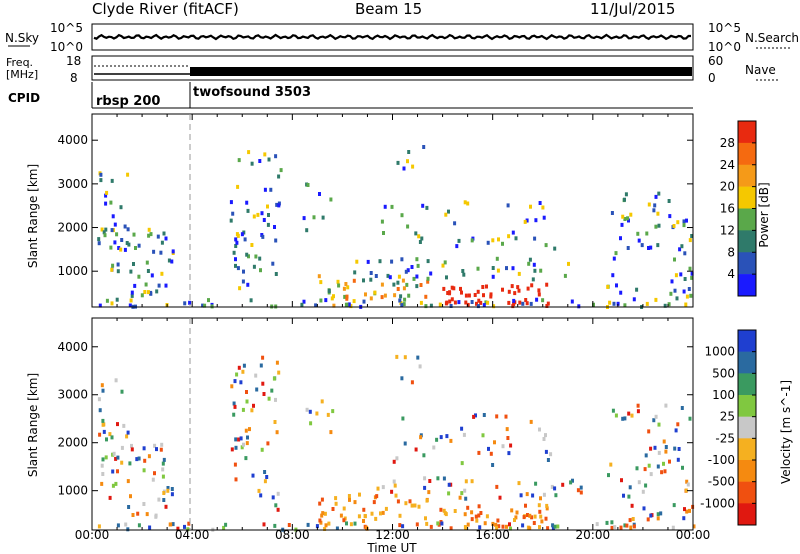 The height and width of the screenshot is (554, 800). What do you see at coordinates (19, 62) in the screenshot?
I see `freq-label: Freq.` at bounding box center [19, 62].